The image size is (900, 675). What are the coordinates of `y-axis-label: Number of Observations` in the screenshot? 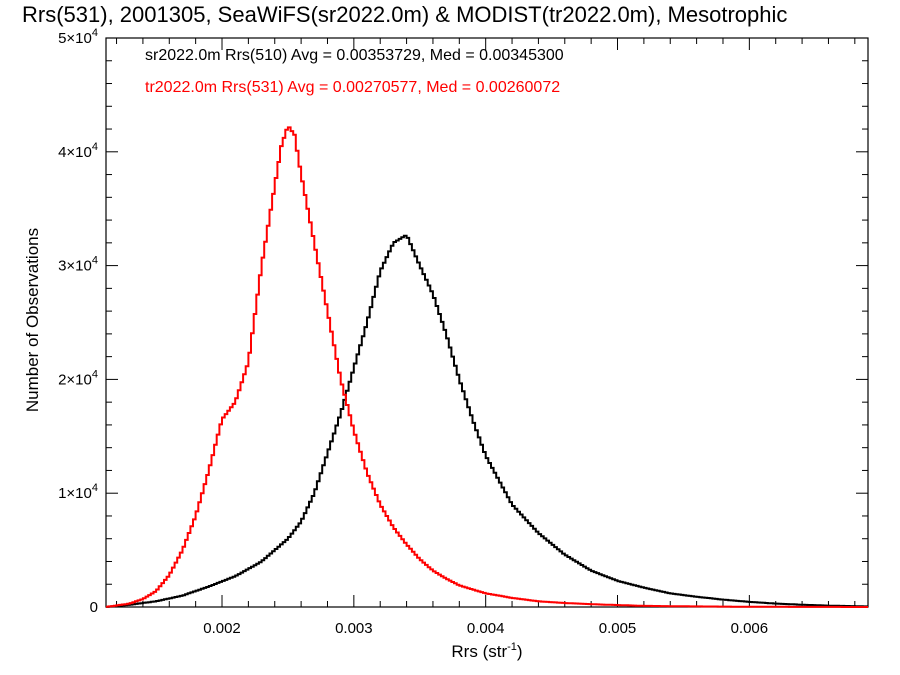 It's located at (32, 320).